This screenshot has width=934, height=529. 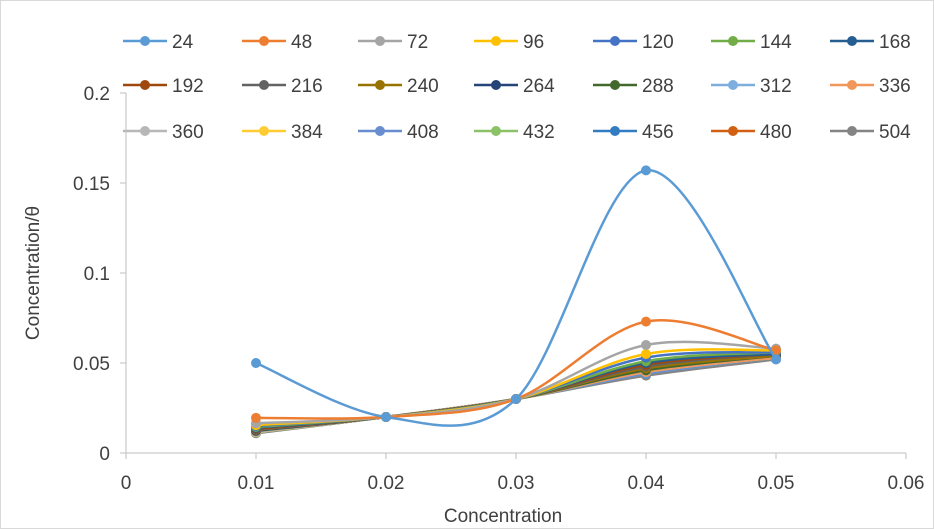 What do you see at coordinates (658, 86) in the screenshot?
I see `legend-label: 288` at bounding box center [658, 86].